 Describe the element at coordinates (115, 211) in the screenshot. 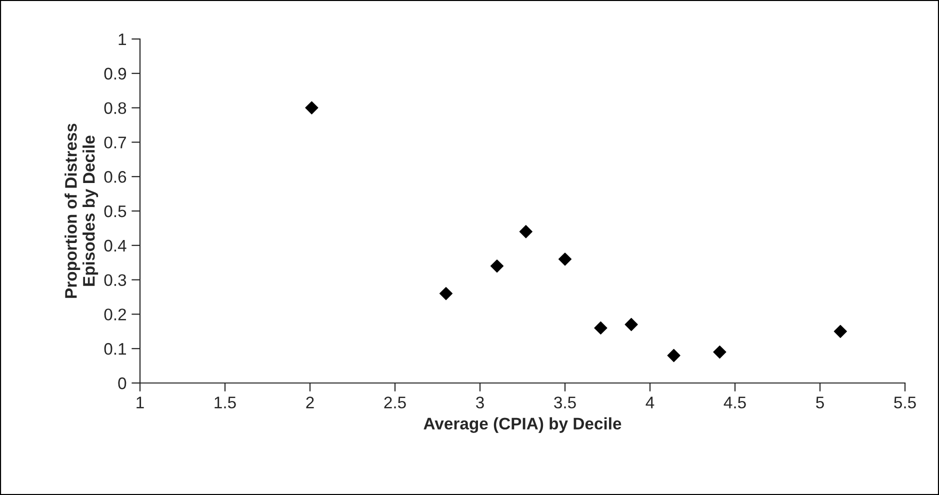

I see `y-tick-label: 0.5` at that location.